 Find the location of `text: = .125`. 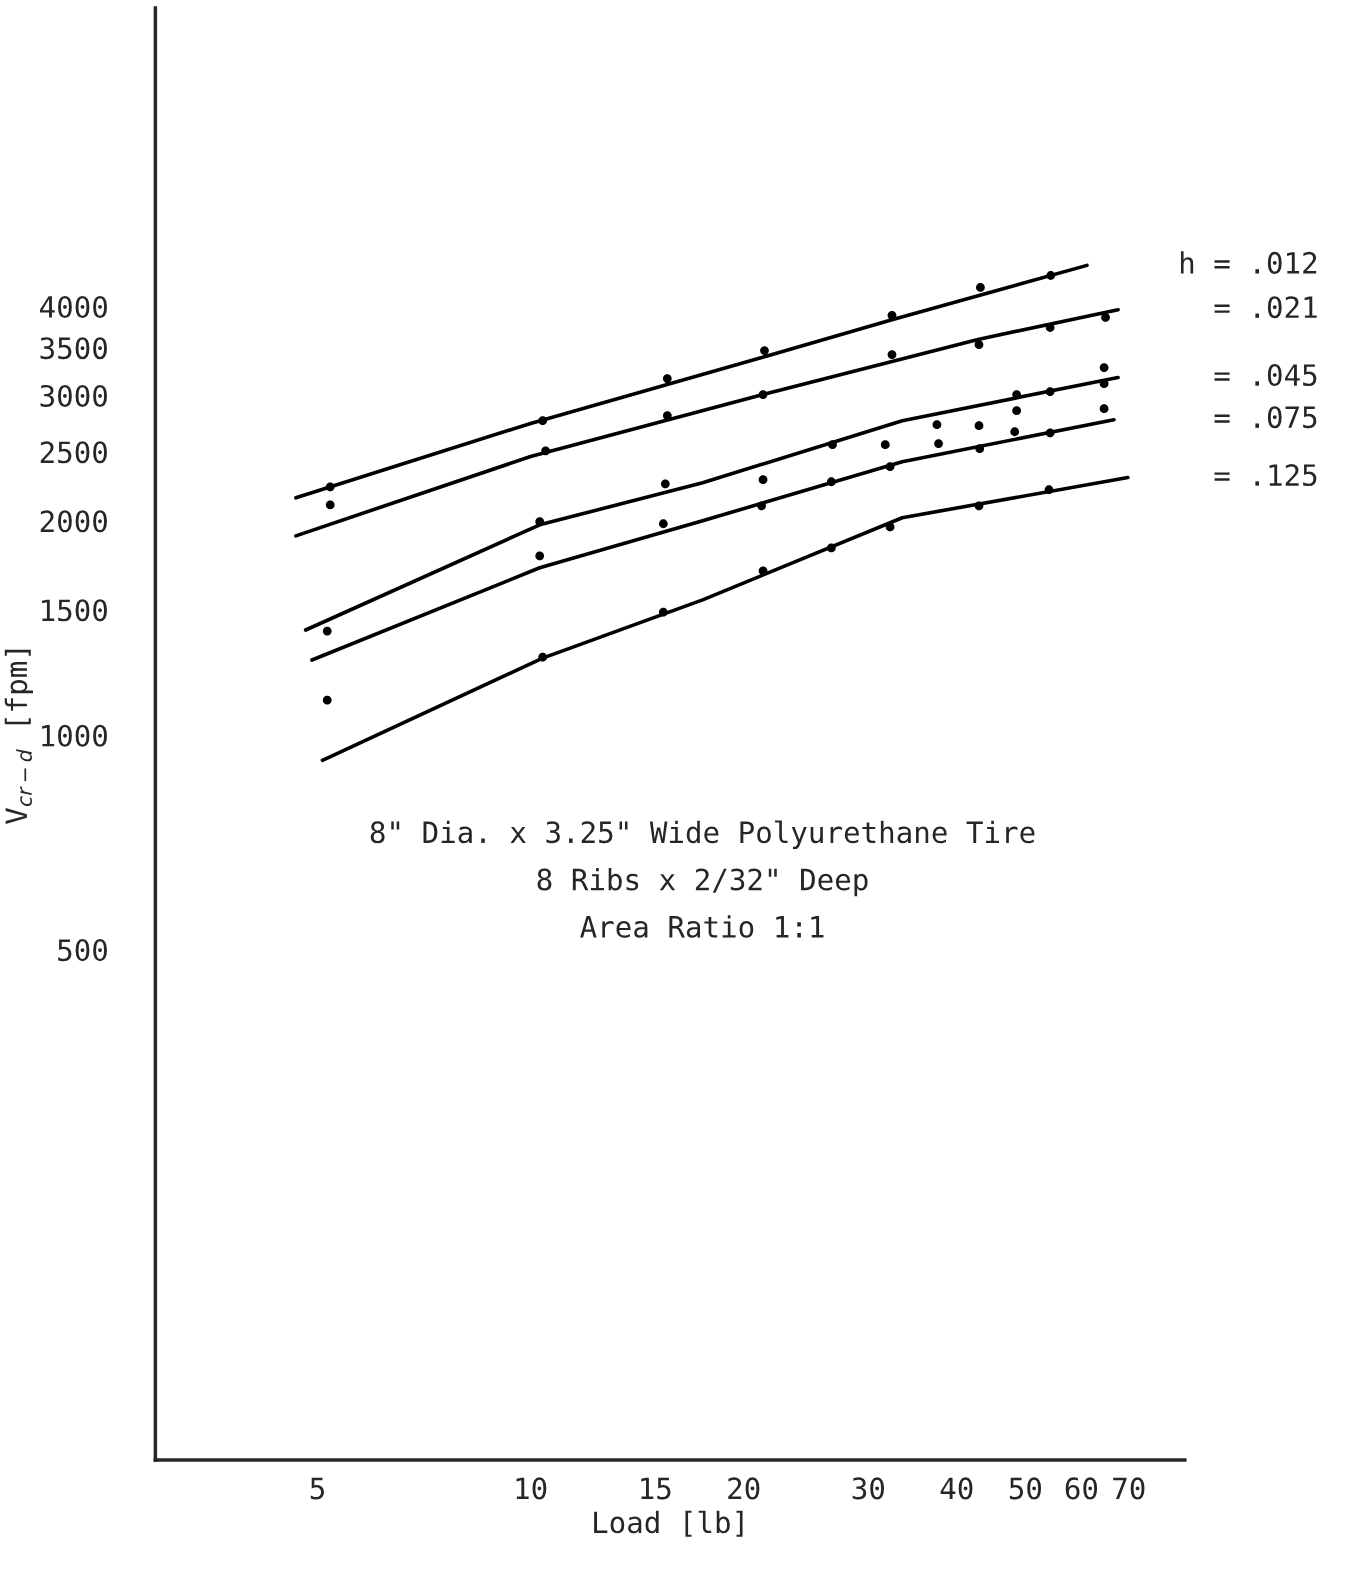

text: = .125 is located at coordinates (1265, 475).